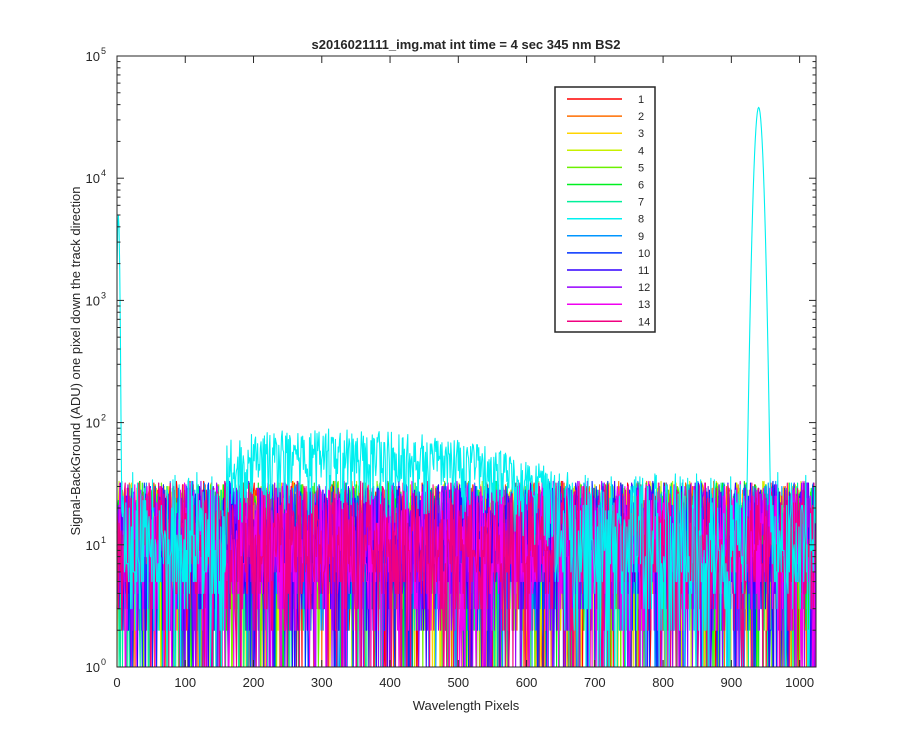  Describe the element at coordinates (641, 186) in the screenshot. I see `legend-label: 6` at that location.